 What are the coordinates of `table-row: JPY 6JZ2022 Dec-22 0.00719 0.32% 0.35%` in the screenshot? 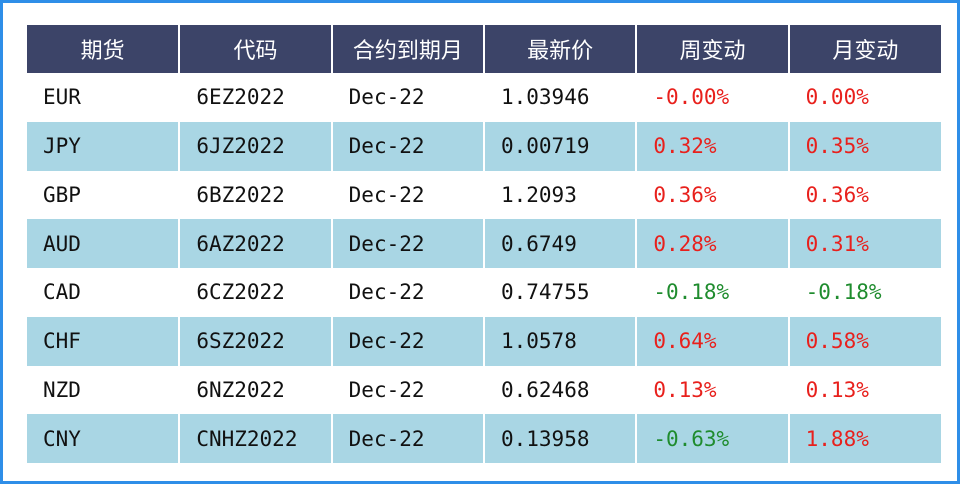 It's located at (484, 146).